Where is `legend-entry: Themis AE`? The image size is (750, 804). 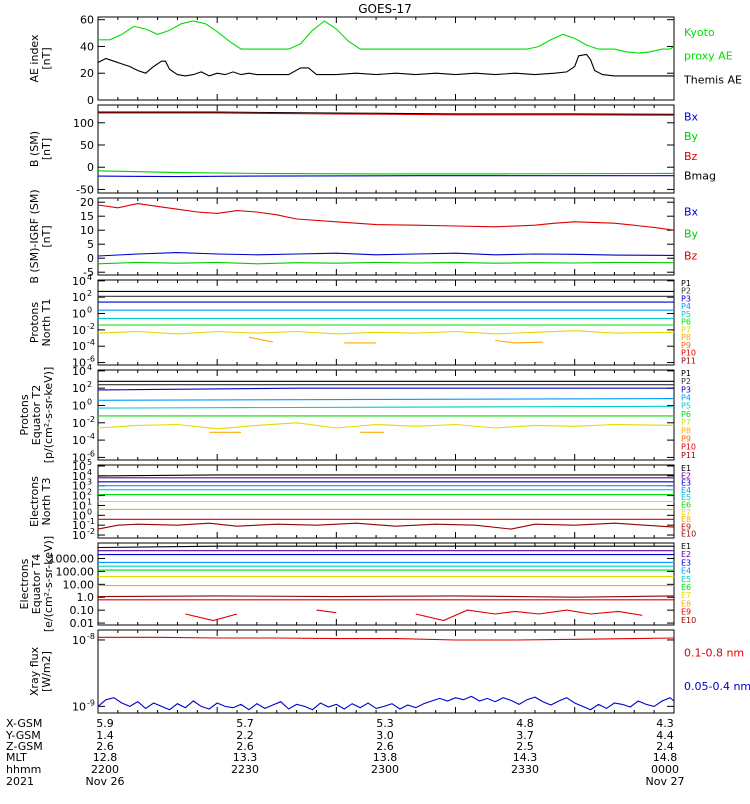
legend-entry: Themis AE is located at coordinates (712, 79).